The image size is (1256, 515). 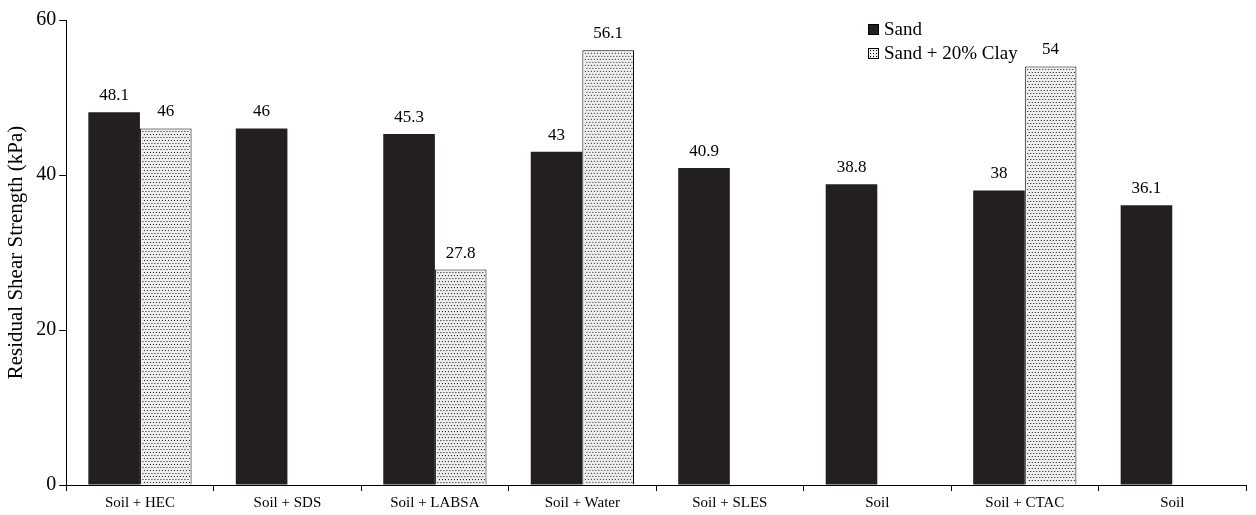 What do you see at coordinates (999, 173) in the screenshot?
I see `data-label: 38` at bounding box center [999, 173].